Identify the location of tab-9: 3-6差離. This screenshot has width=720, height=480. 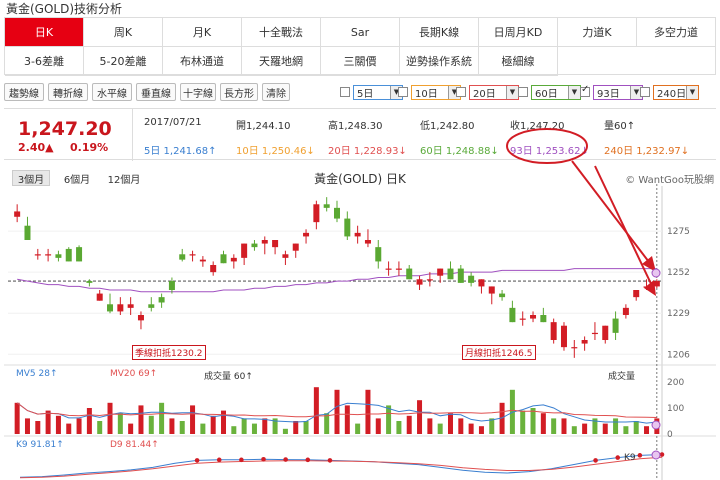
(44, 61).